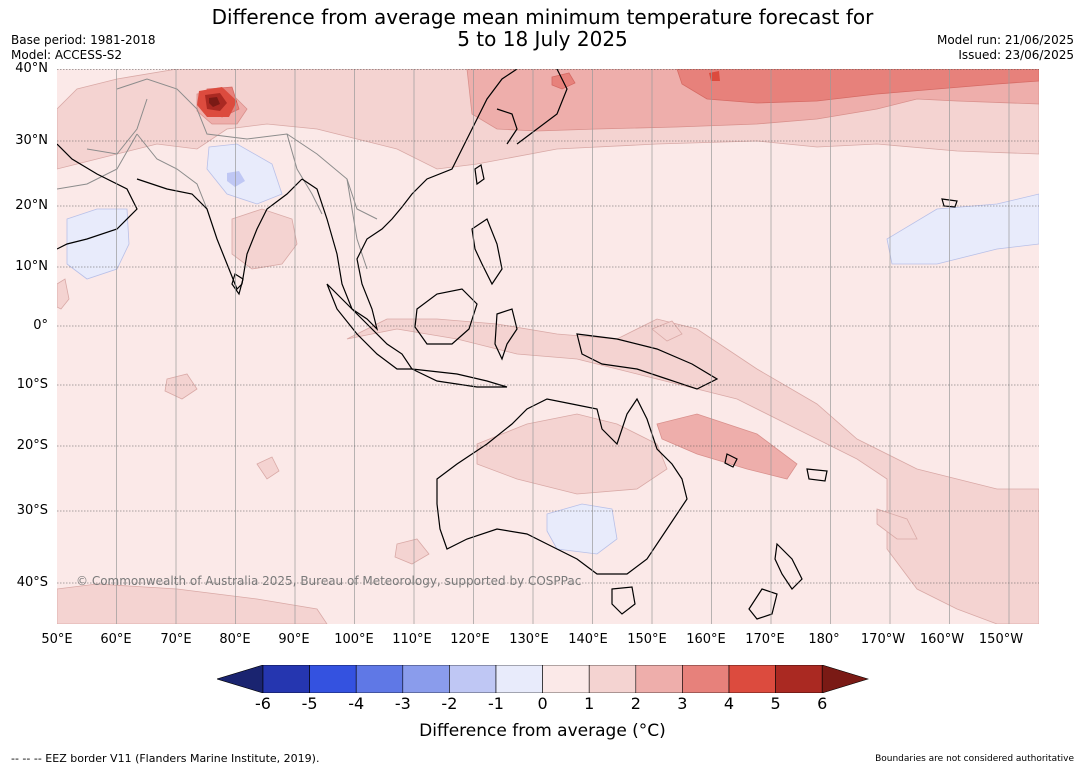  I want to click on sri-lanka-coast, so click(237, 284).